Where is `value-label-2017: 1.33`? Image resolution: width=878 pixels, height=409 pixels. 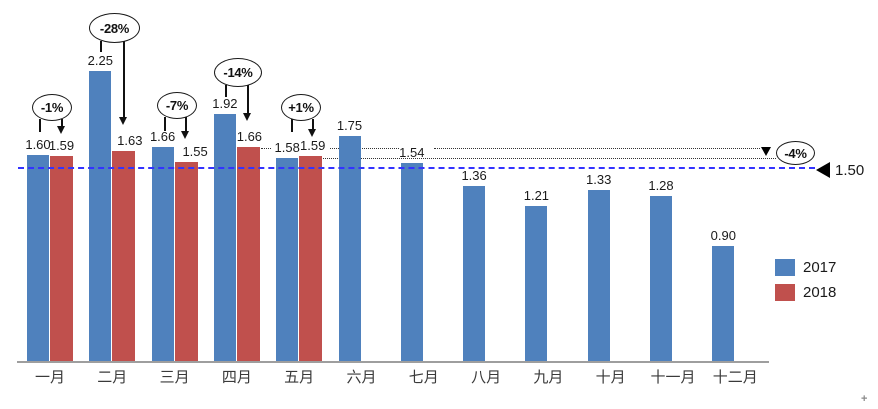 value-label-2017: 1.33 is located at coordinates (599, 180).